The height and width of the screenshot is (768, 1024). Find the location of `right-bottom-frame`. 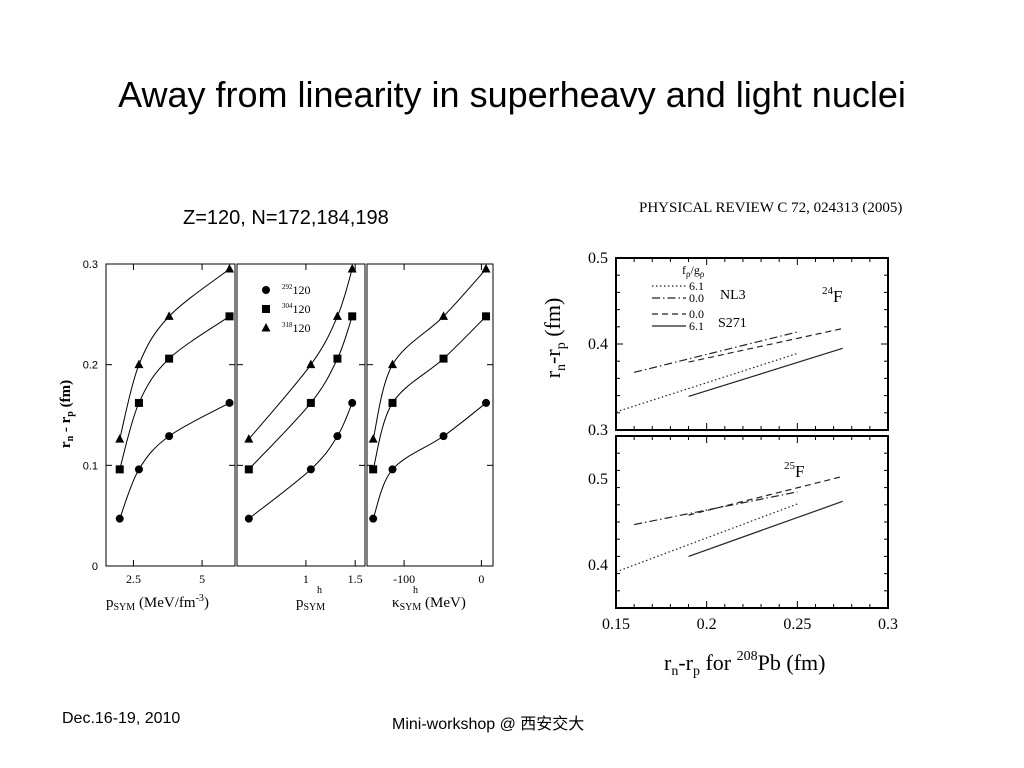

right-bottom-frame is located at coordinates (752, 522).